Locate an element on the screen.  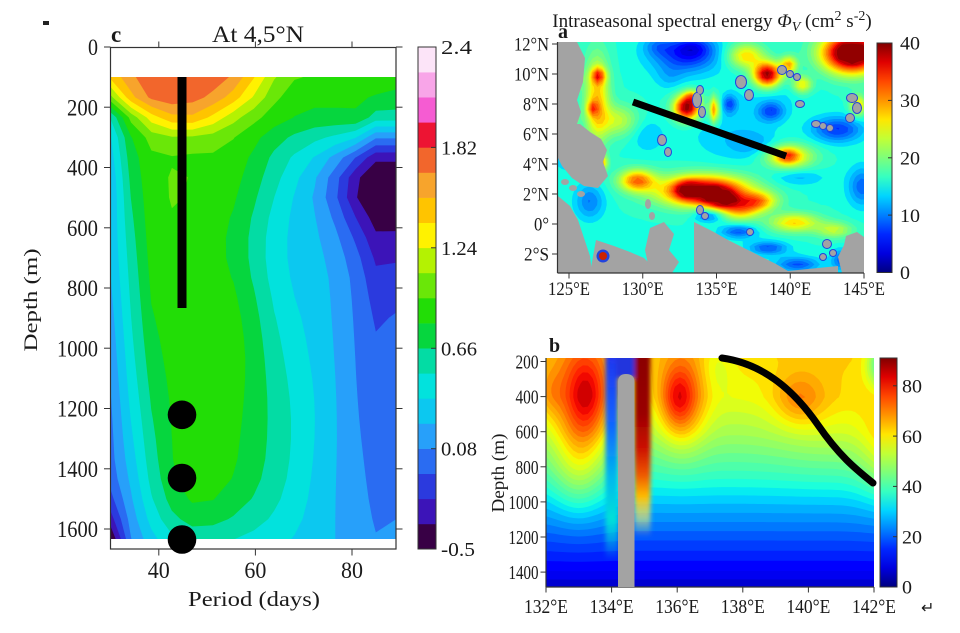
svg-text: 134°E is located at coordinates (612, 607).